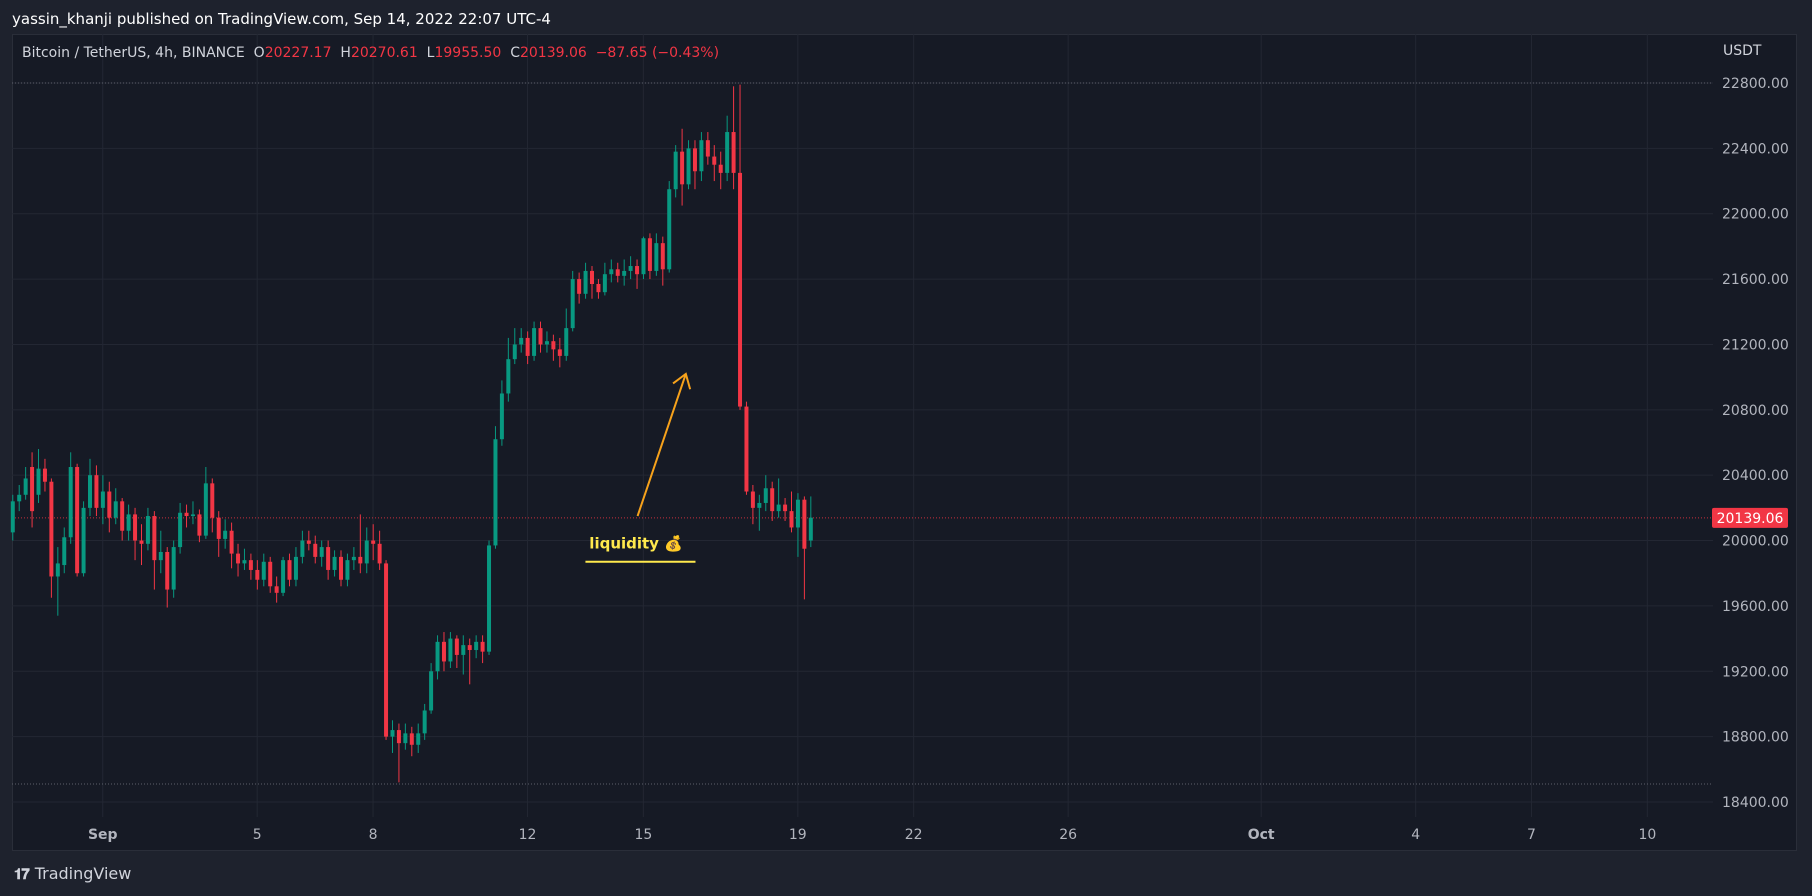  What do you see at coordinates (1755, 280) in the screenshot?
I see `price-tick-label: 21600.00` at bounding box center [1755, 280].